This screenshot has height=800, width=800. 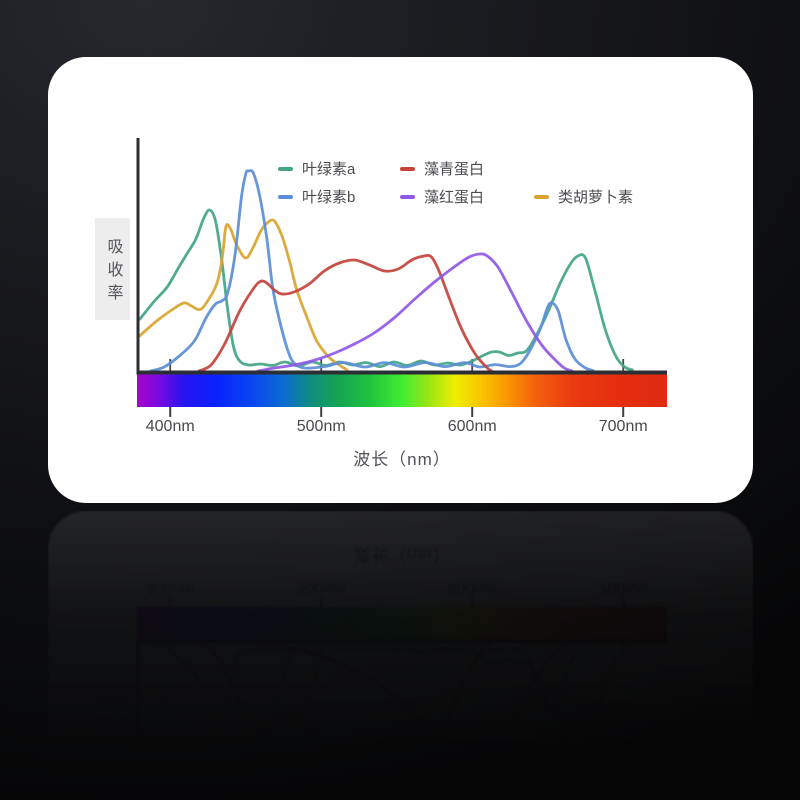 I want to click on x-tick-label-500: 500nm, so click(x=321, y=426).